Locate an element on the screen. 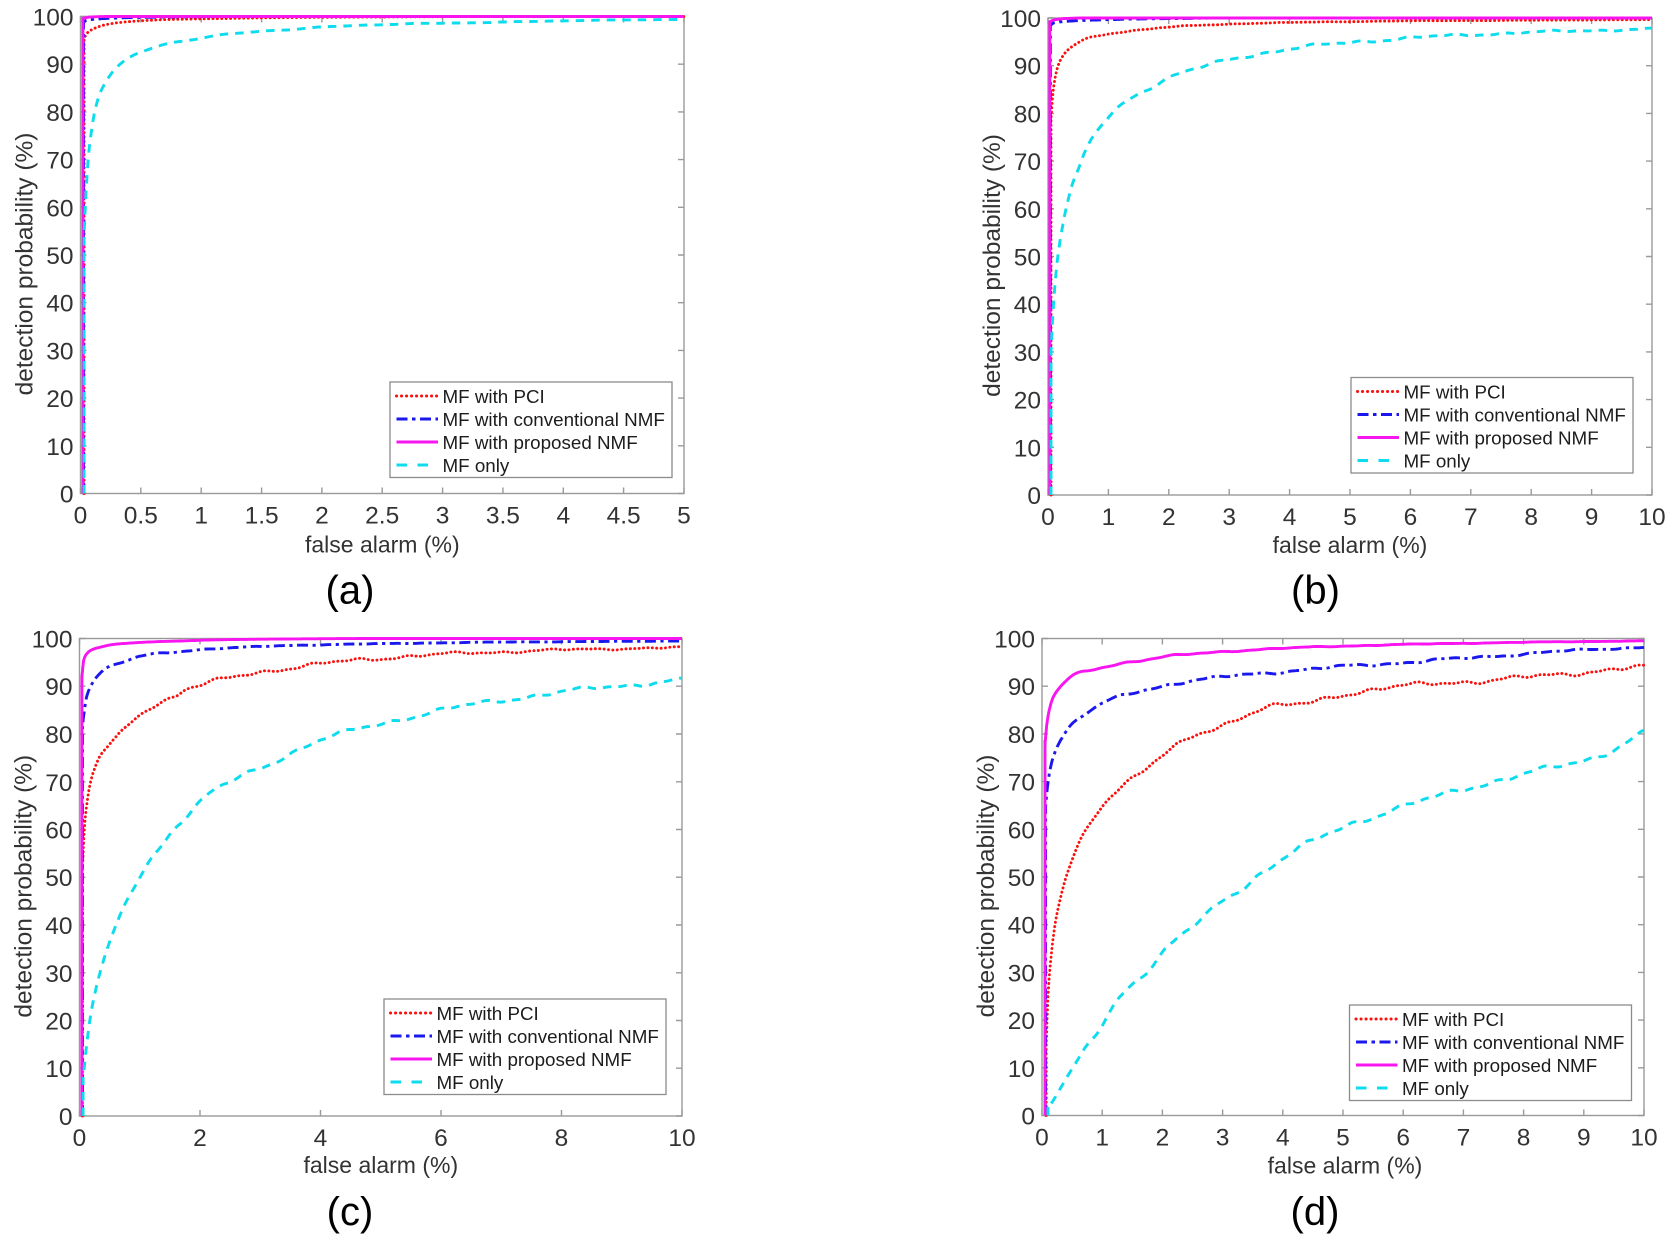 Image resolution: width=1668 pixels, height=1234 pixels. svg-text: 2.5 is located at coordinates (382, 516).